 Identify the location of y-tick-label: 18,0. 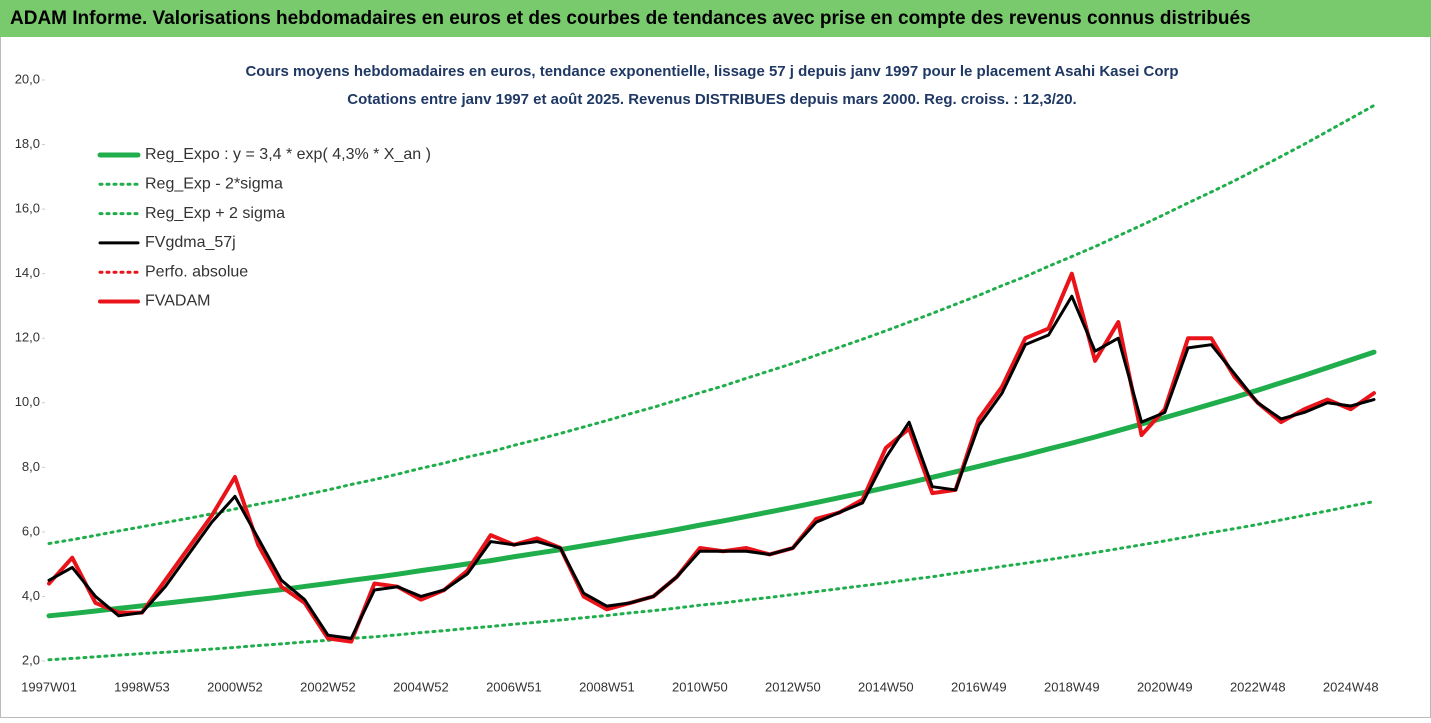
(27, 143).